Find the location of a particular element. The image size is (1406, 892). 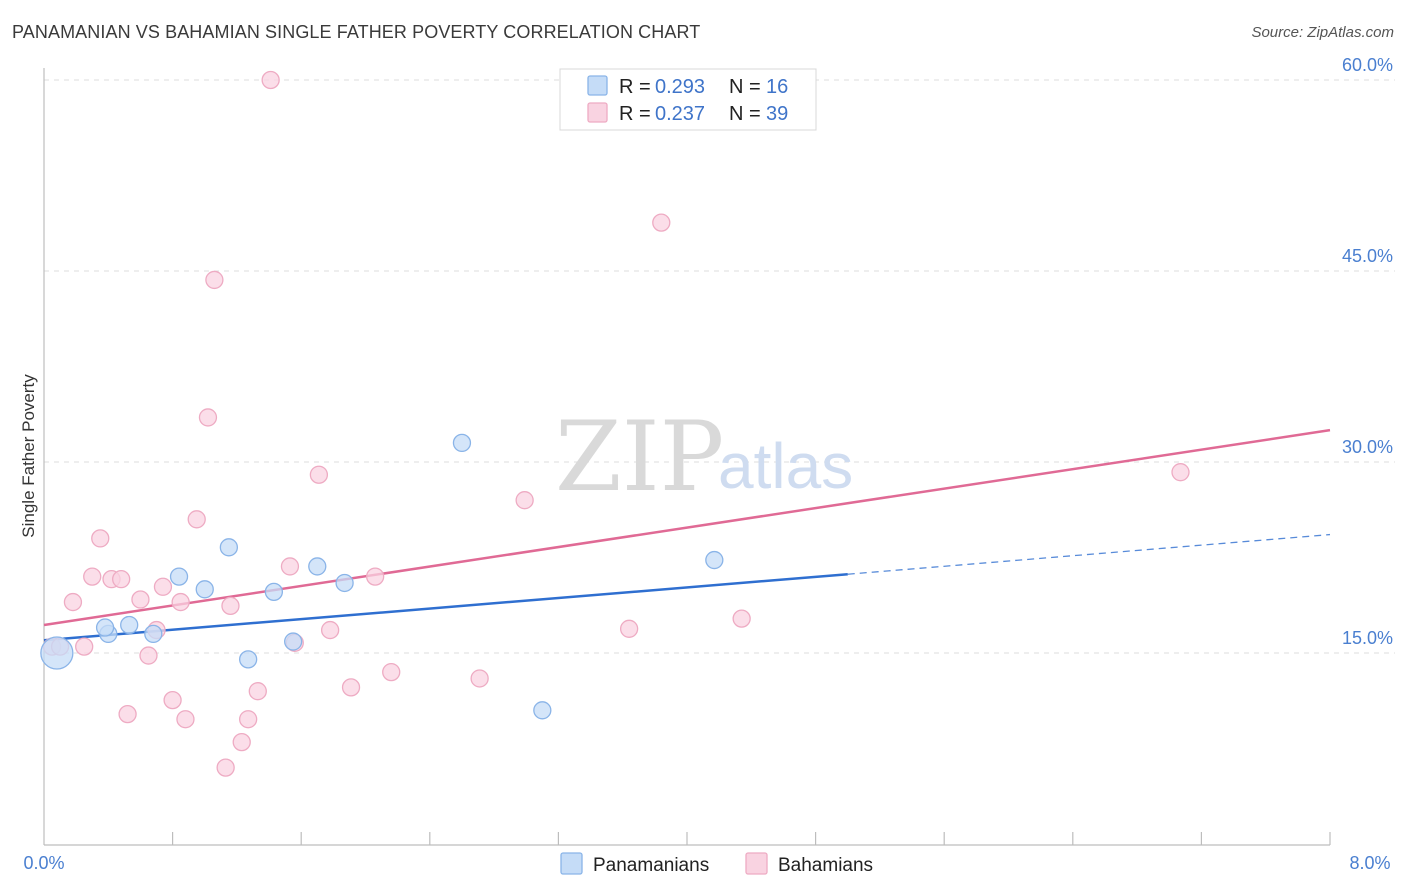

legend-n-label-bahamians: N = is located at coordinates (745, 114).